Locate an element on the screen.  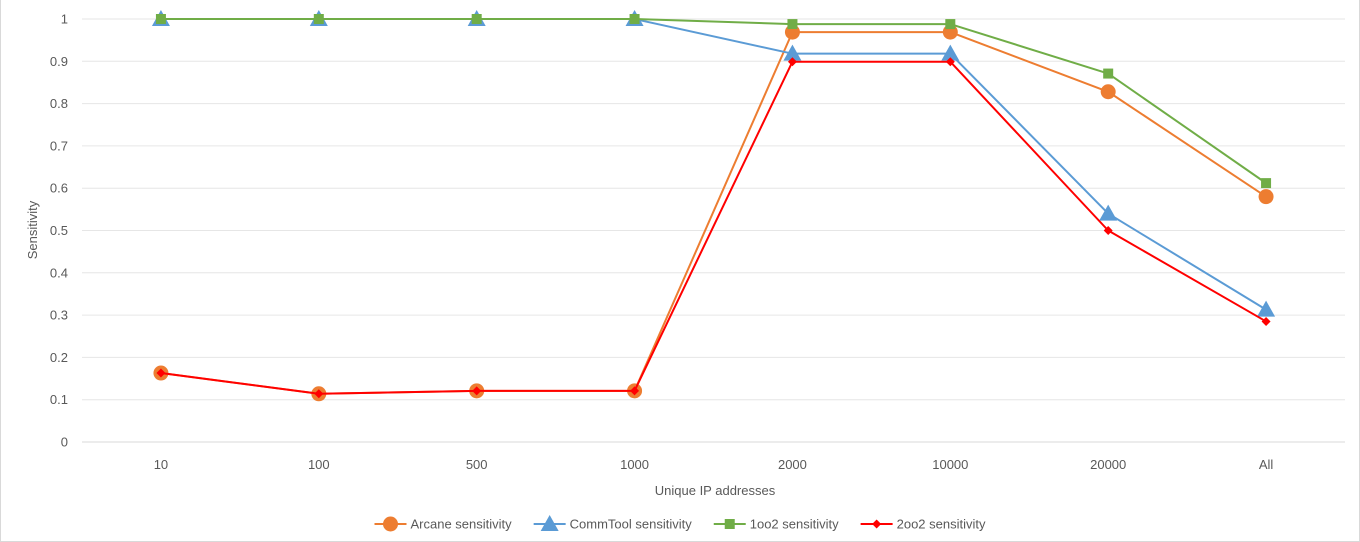
y-tick-label: 1 is located at coordinates (64, 19).